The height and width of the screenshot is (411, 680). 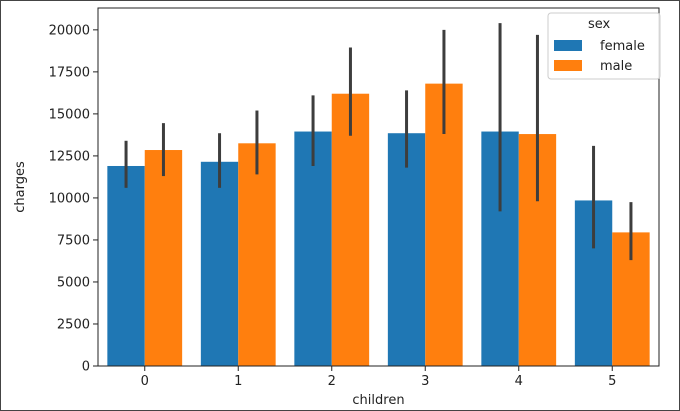 I want to click on x-axis-label: children, so click(x=378, y=400).